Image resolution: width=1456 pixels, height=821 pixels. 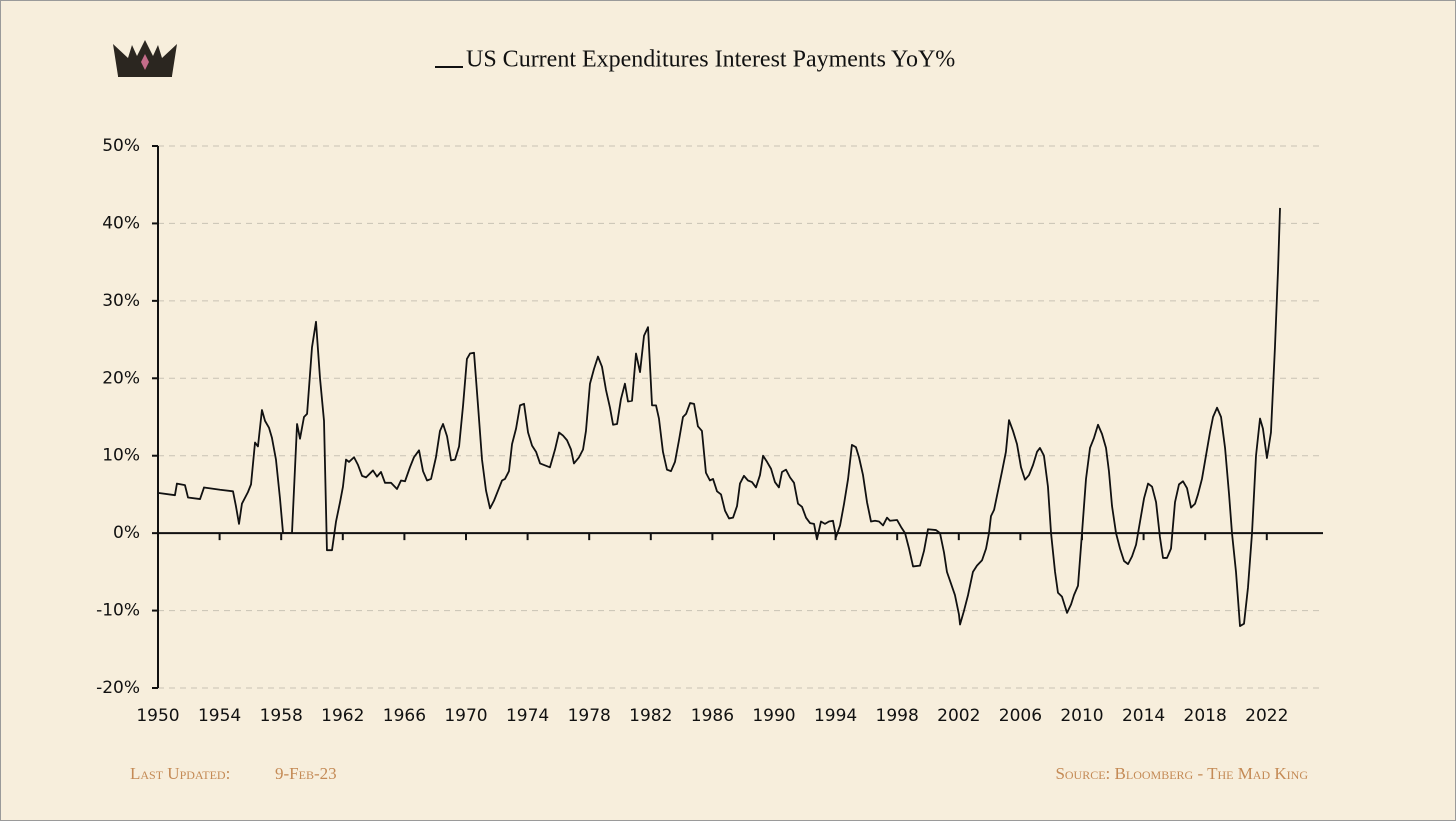 I want to click on footer-updated-label: Last Updated:, so click(x=180, y=773).